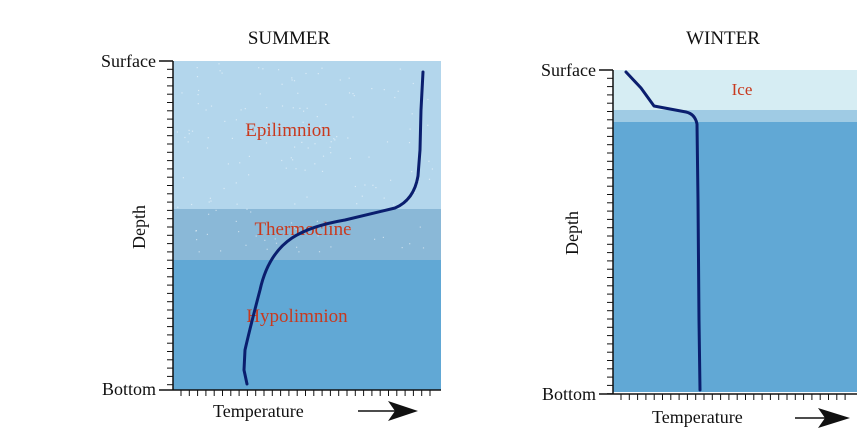 The height and width of the screenshot is (430, 857). I want to click on summer-water-texture, so click(304, 158).